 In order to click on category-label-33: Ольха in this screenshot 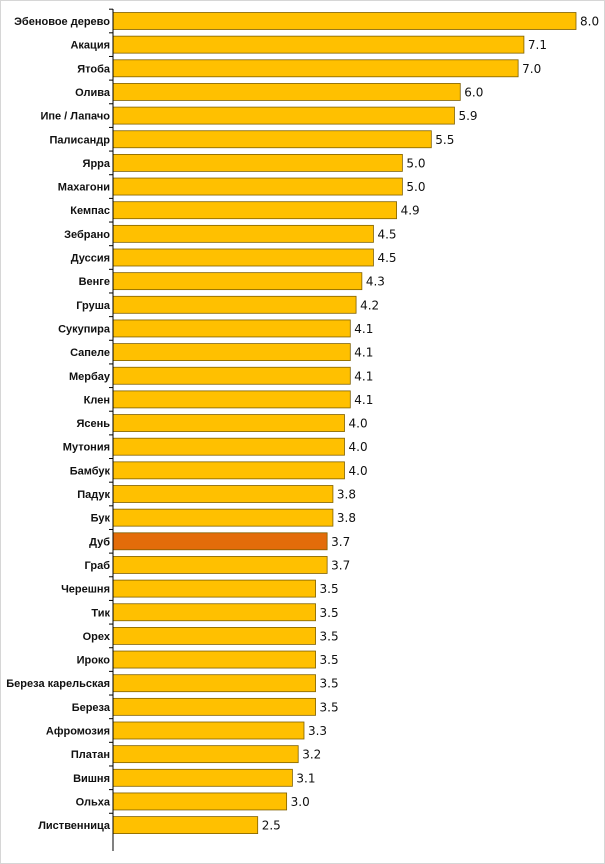, I will do `click(93, 802)`.